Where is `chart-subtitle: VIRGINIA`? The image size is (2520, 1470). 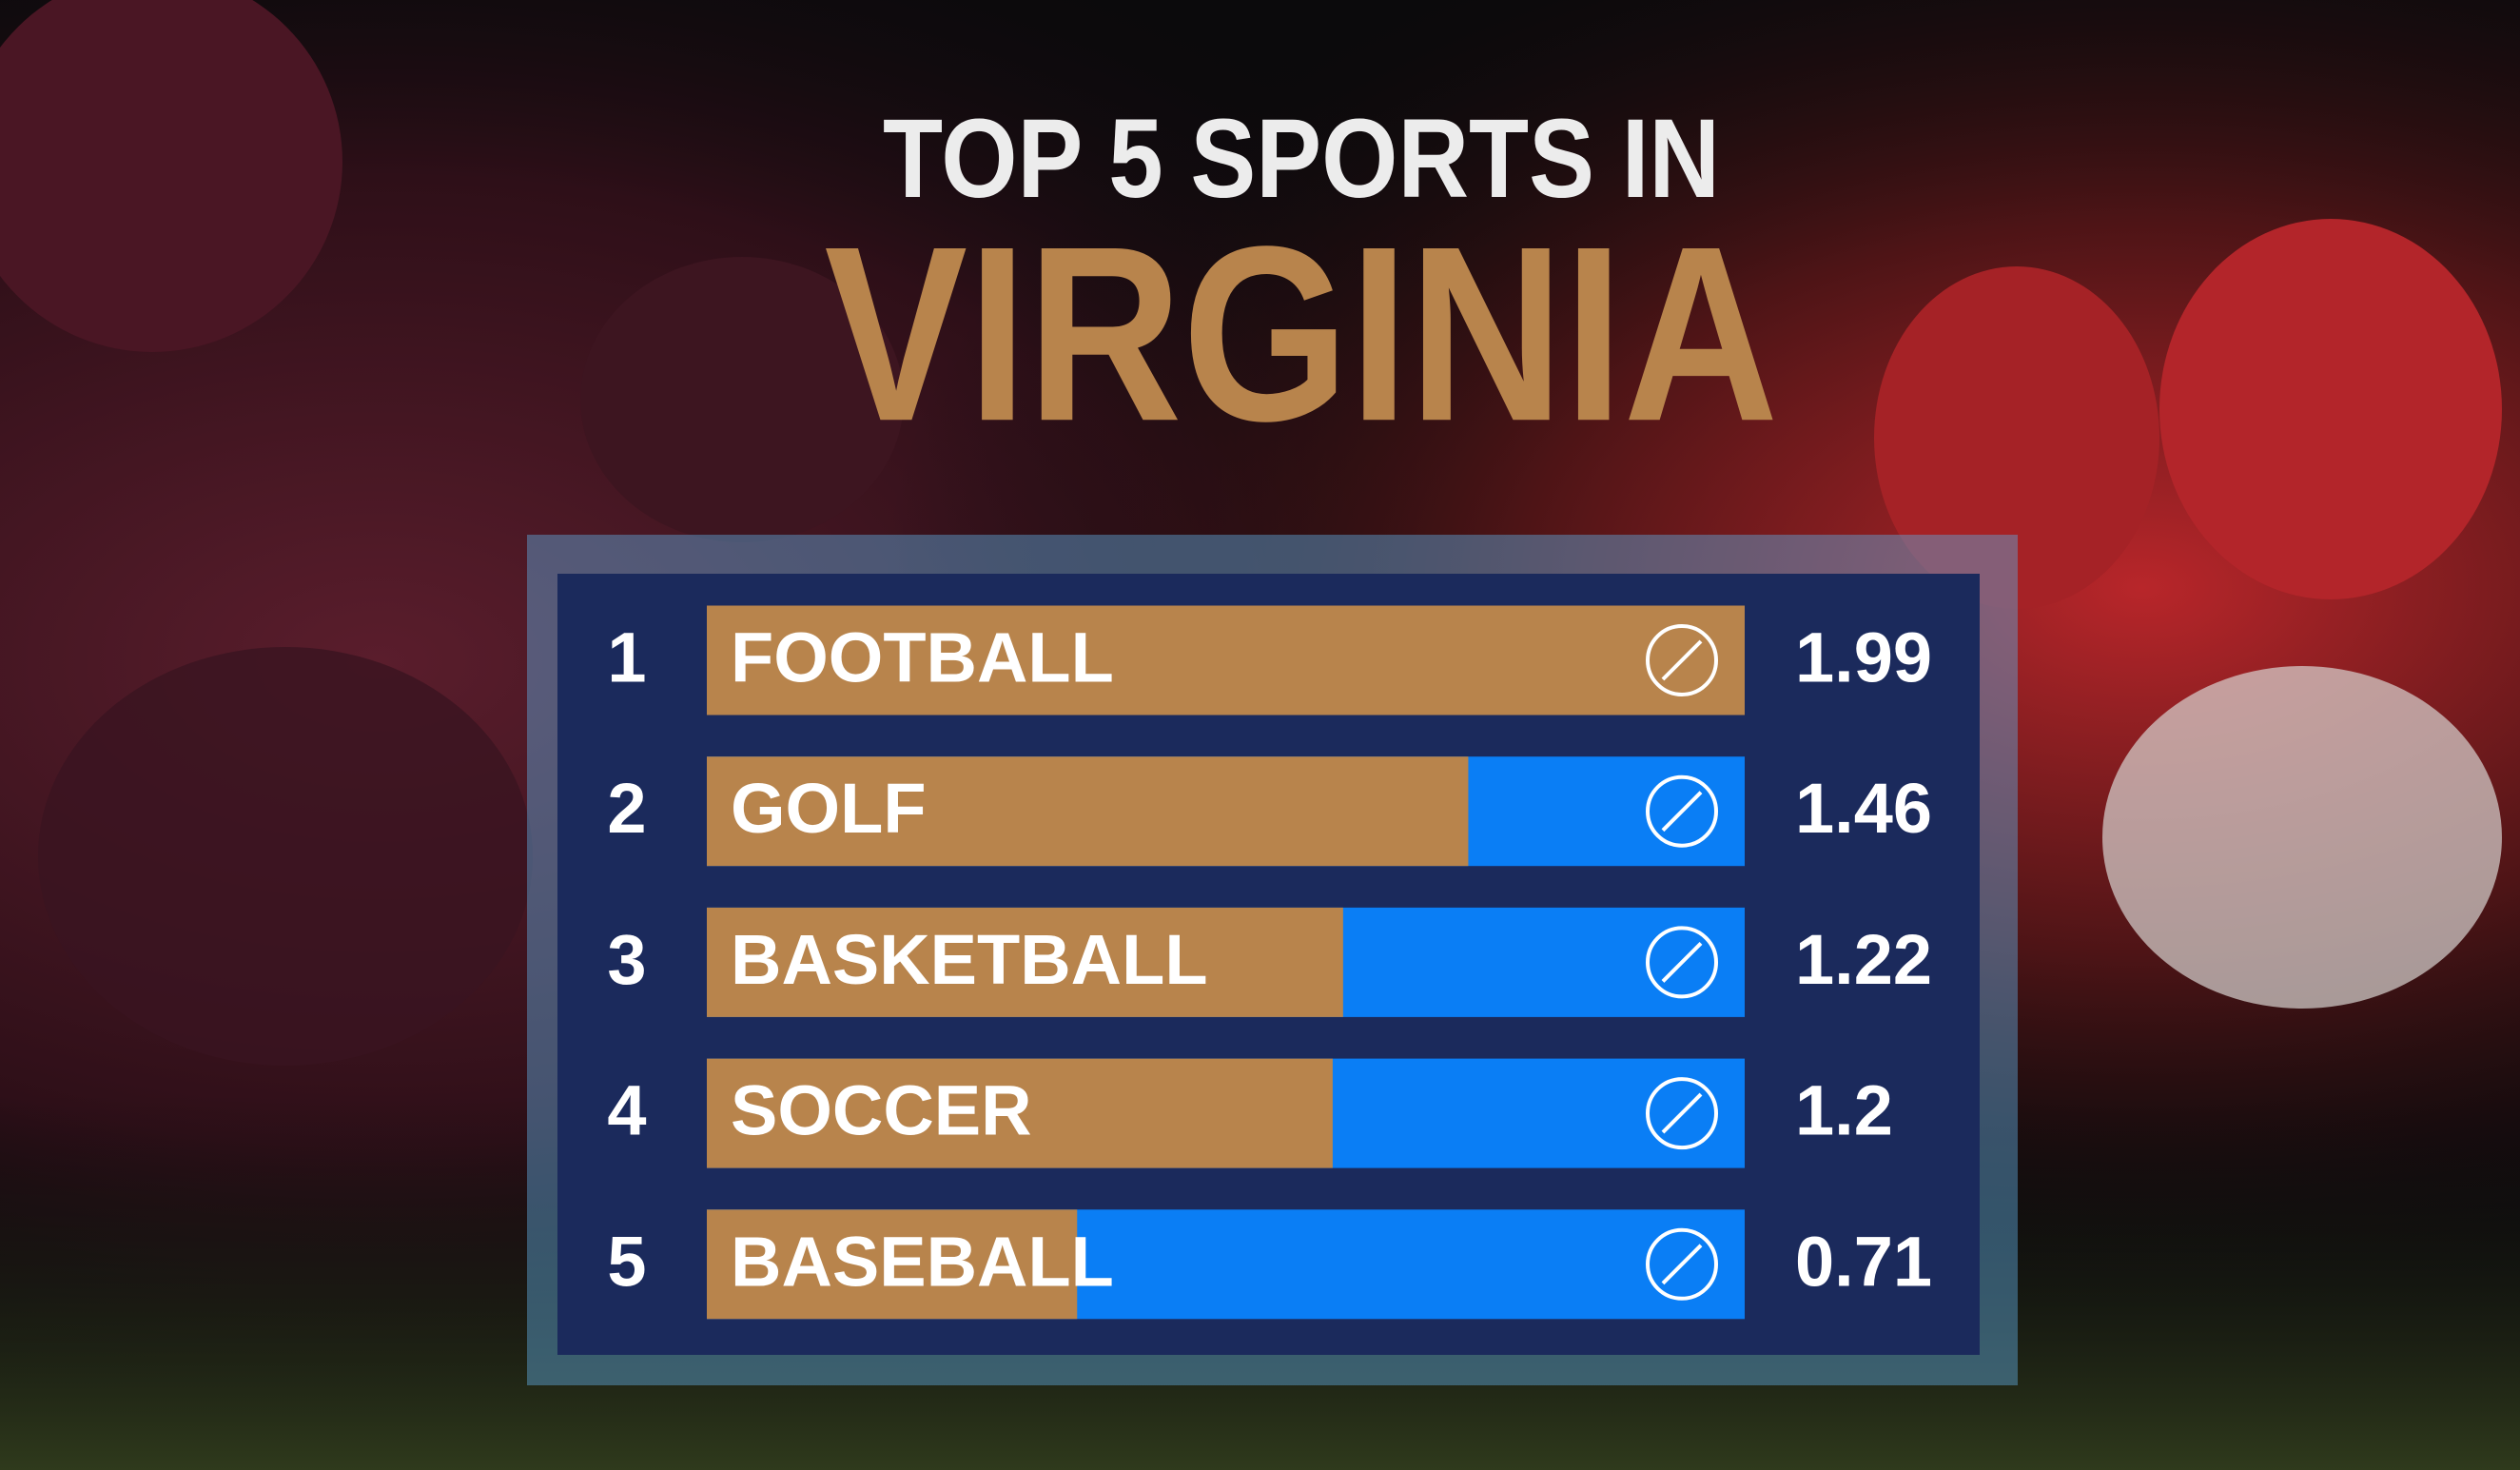 chart-subtitle: VIRGINIA is located at coordinates (1302, 333).